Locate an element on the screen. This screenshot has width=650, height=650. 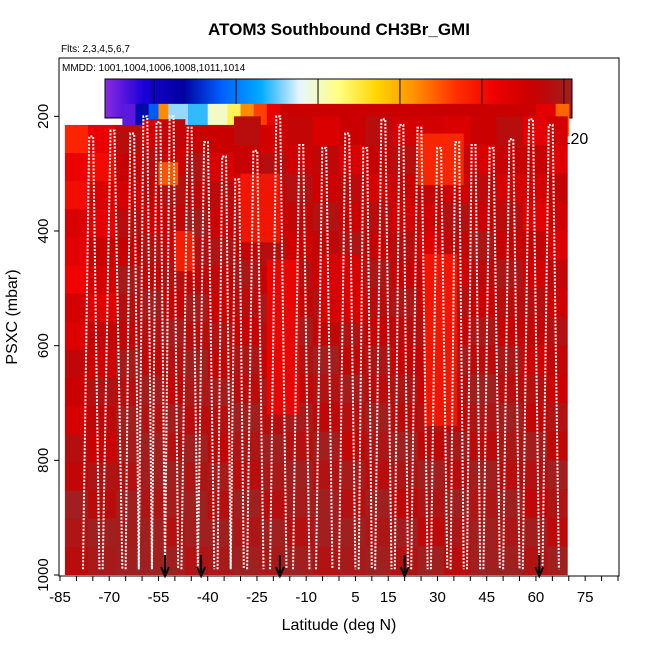
x-tick-label: -70 is located at coordinates (109, 597).